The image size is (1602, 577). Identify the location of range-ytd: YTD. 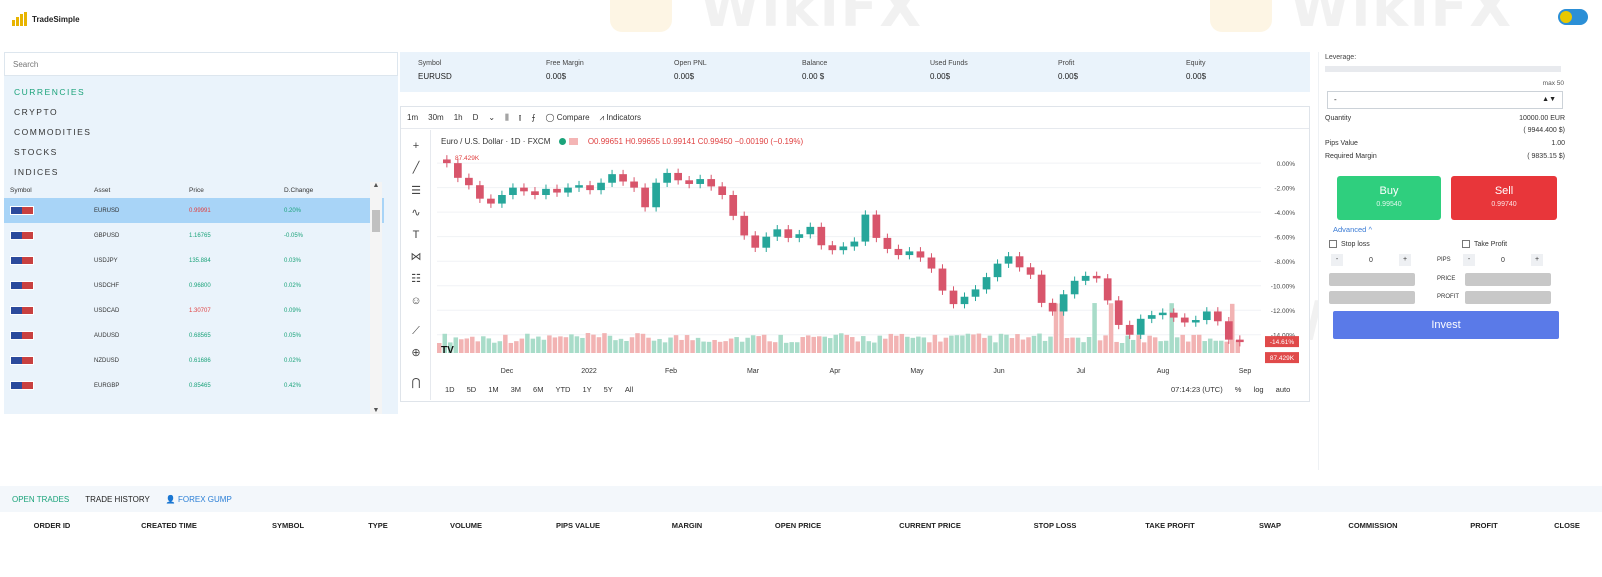
(563, 389).